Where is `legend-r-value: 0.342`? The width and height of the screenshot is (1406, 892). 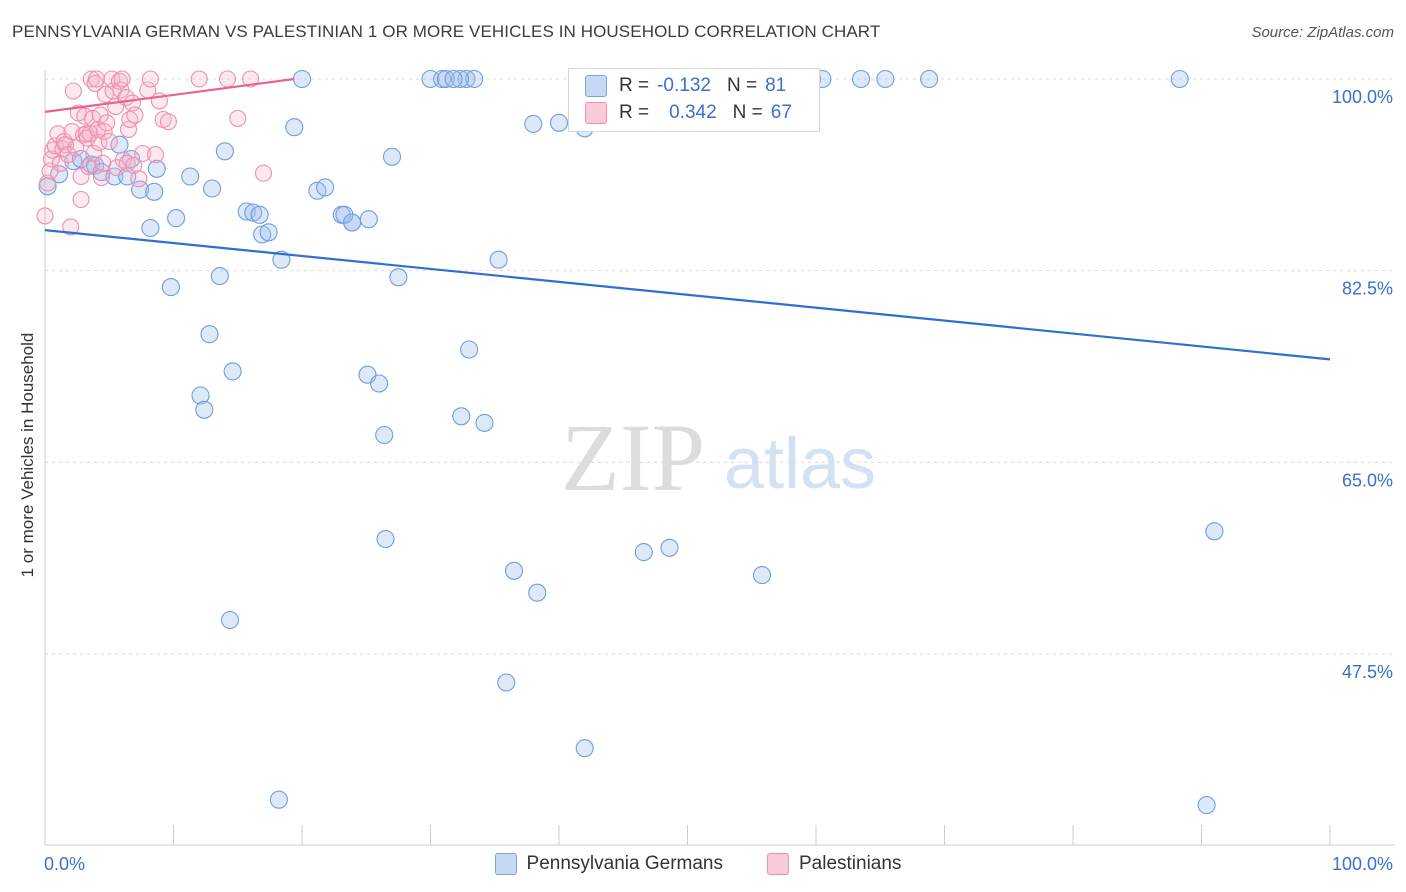 legend-r-value: 0.342 is located at coordinates (693, 112).